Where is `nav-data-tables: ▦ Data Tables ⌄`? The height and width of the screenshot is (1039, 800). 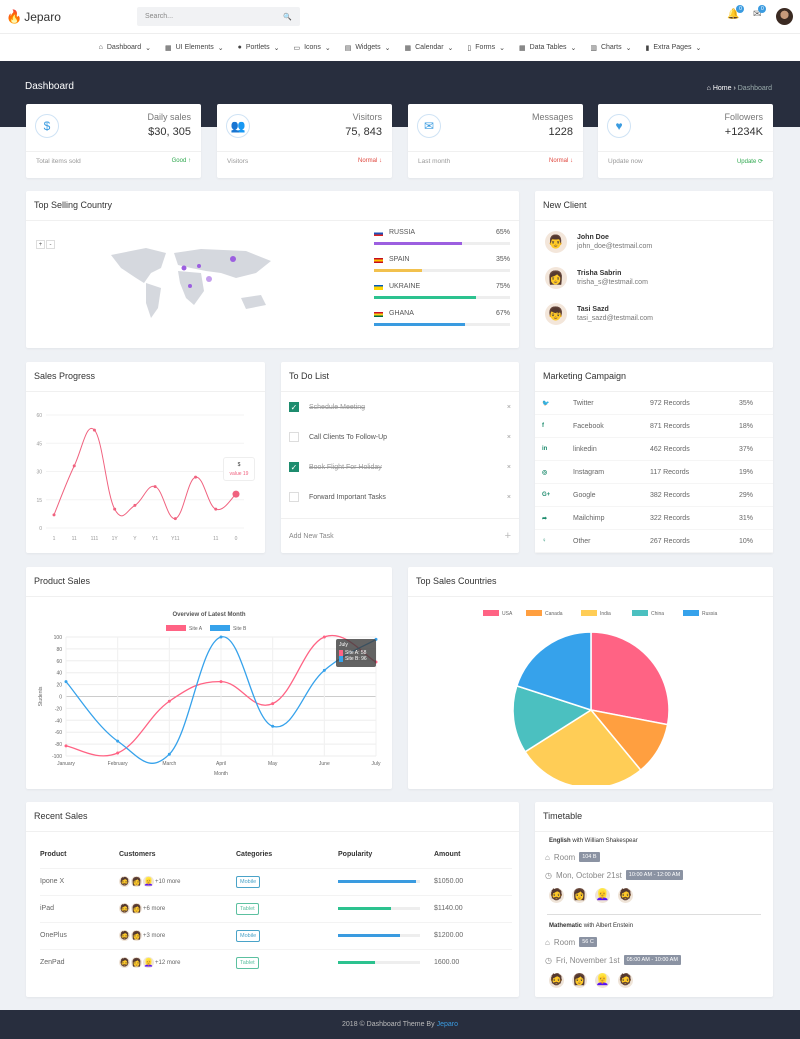
nav-data-tables: ▦ Data Tables ⌄ is located at coordinates (548, 48).